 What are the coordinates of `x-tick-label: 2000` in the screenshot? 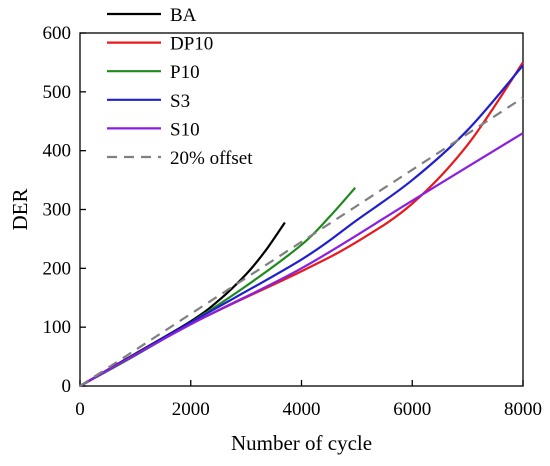 It's located at (191, 409).